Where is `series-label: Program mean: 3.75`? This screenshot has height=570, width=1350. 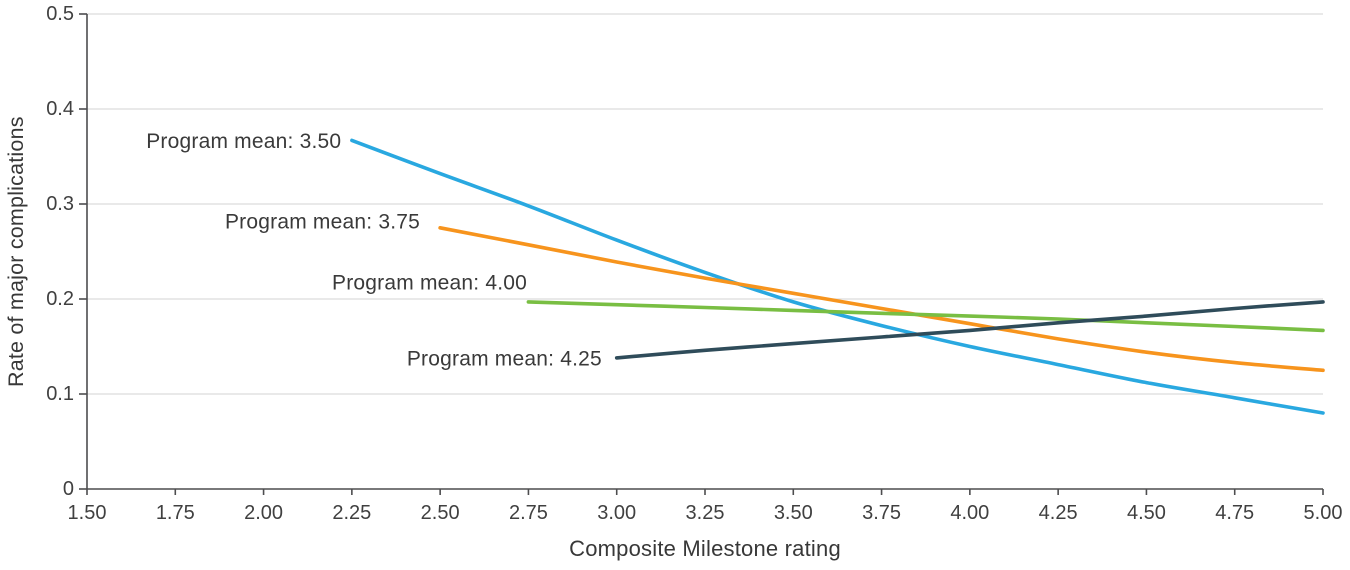
series-label: Program mean: 3.75 is located at coordinates (322, 222).